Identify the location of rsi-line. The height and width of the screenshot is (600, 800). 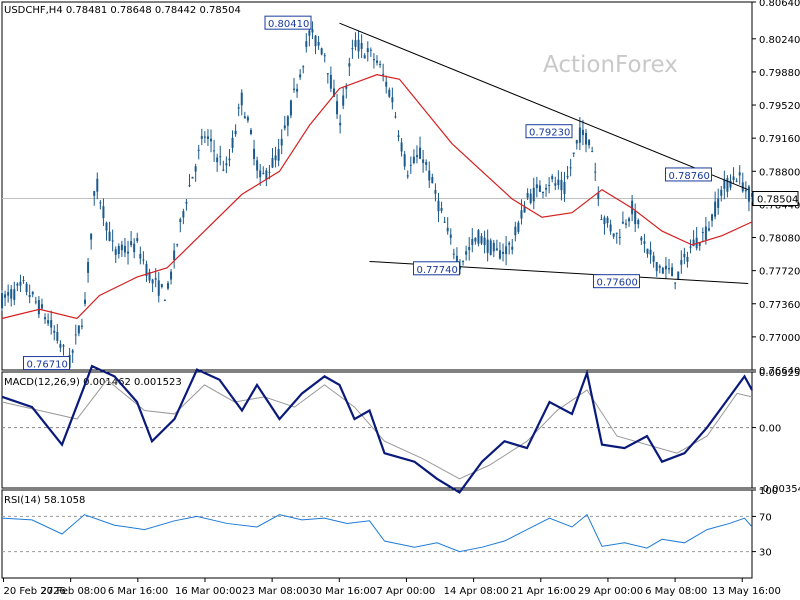
(377, 533).